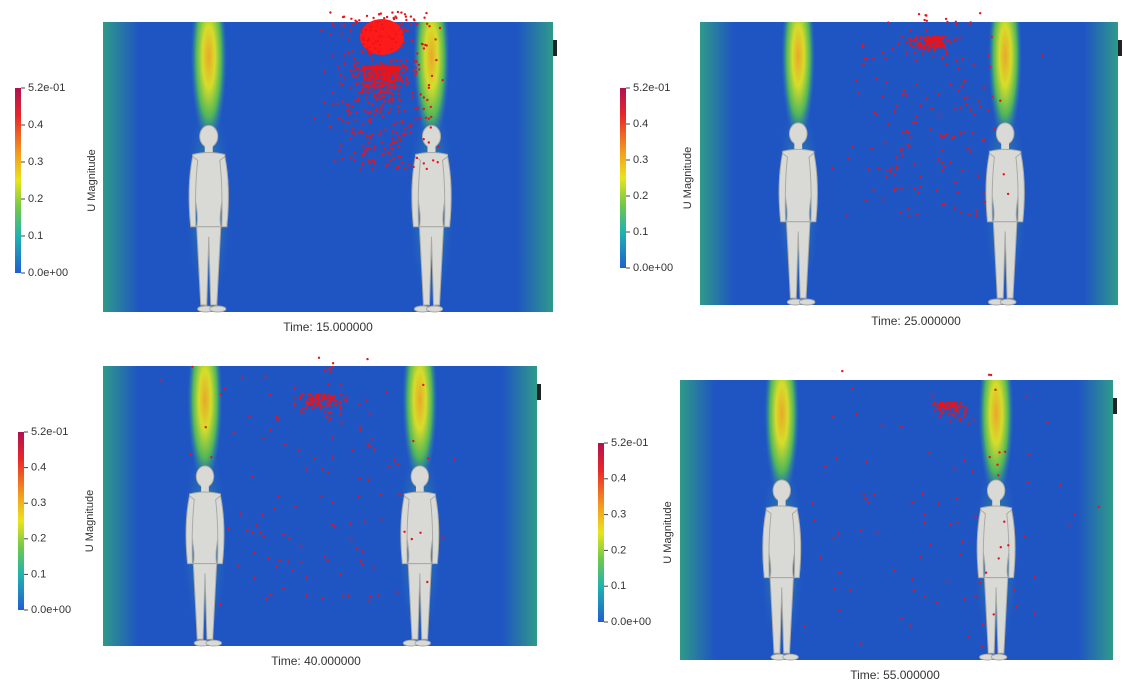 The image size is (1140, 689). Describe the element at coordinates (208, 83) in the screenshot. I see `thermal-plume` at that location.